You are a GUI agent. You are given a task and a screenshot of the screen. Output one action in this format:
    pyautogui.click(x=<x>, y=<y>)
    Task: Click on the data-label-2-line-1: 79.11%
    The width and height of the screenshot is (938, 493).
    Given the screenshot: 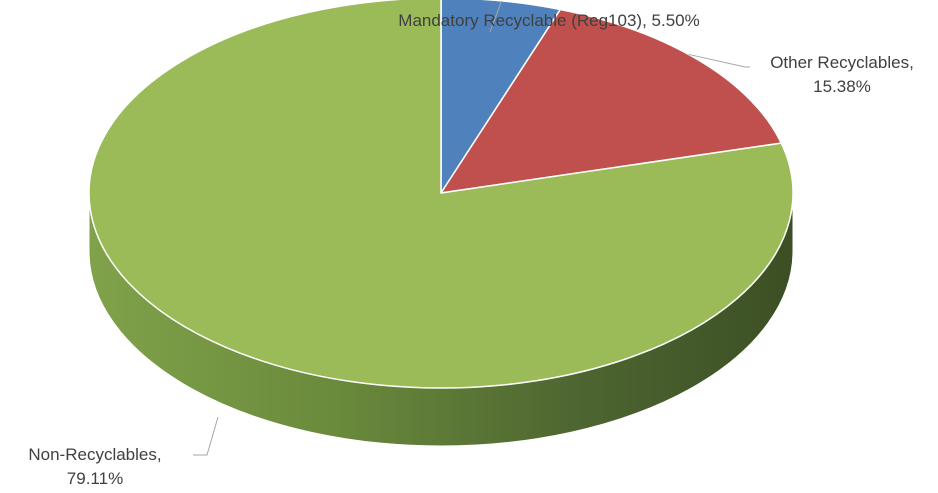 What is the action you would take?
    pyautogui.click(x=95, y=478)
    